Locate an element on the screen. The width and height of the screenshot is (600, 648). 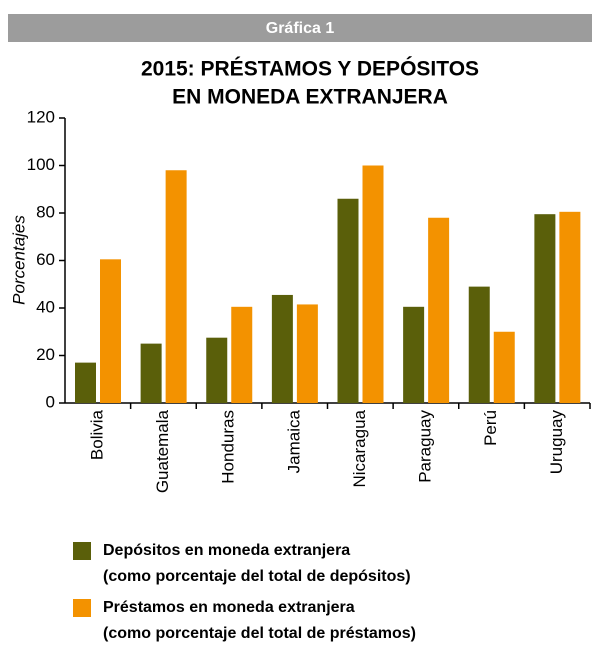
header-band is located at coordinates (300, 28).